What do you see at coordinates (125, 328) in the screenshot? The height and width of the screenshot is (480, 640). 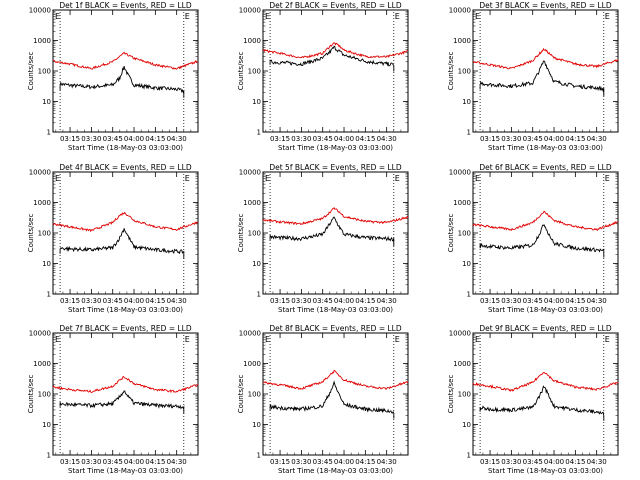 I see `chart-title: Det 7f BLACK = Events, RED = LLD` at bounding box center [125, 328].